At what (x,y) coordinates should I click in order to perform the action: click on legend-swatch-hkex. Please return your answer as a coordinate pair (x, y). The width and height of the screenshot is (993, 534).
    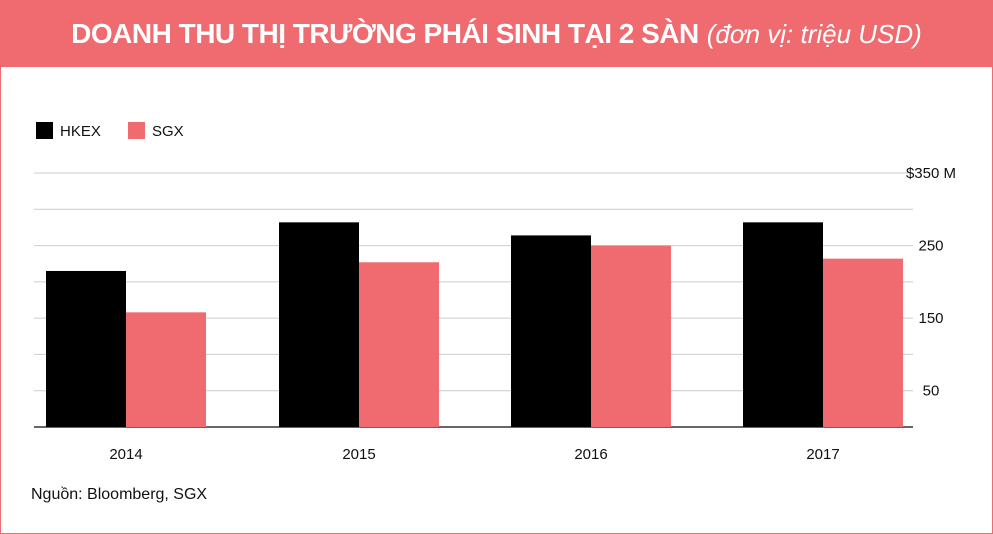
    Looking at the image, I should click on (44, 130).